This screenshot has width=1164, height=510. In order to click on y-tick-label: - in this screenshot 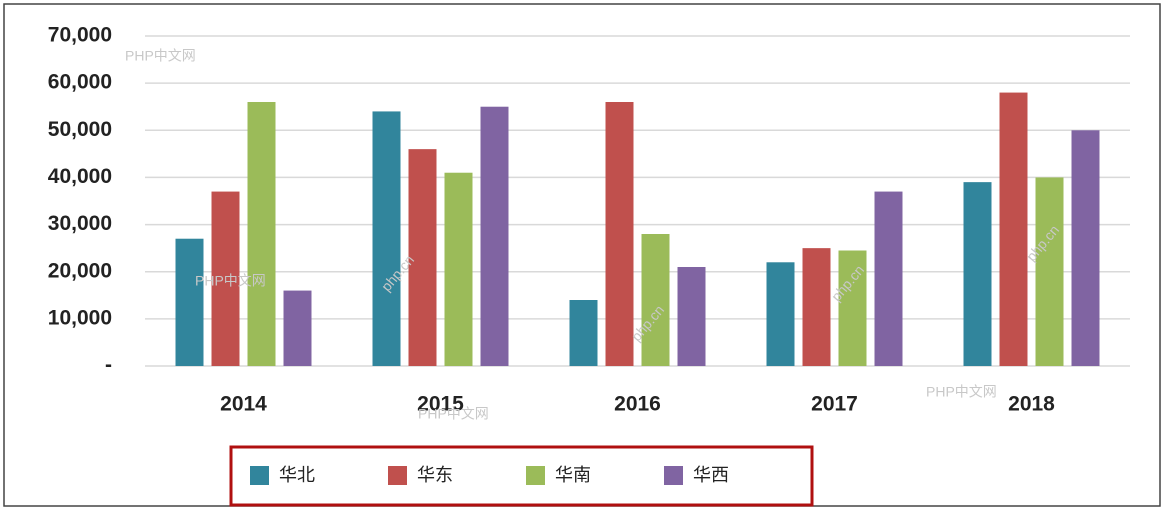, I will do `click(108, 365)`.